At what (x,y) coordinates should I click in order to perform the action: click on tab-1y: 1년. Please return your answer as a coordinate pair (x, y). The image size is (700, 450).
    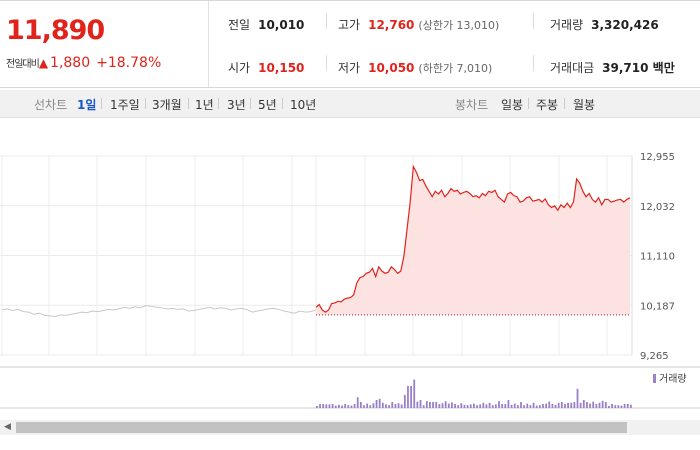
    Looking at the image, I should click on (204, 105).